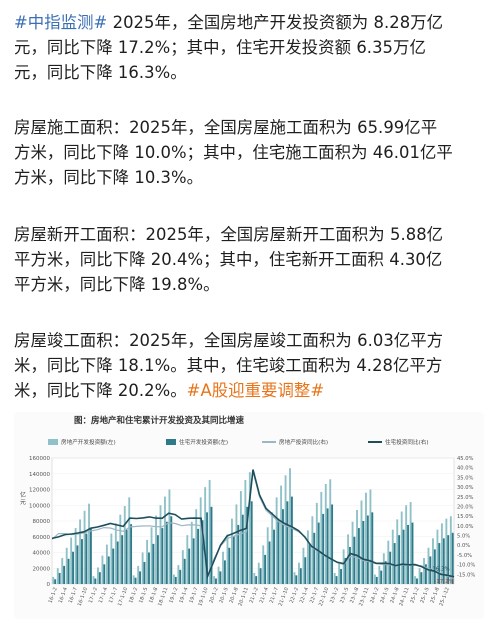 The height and width of the screenshot is (621, 500). I want to click on y2-tick-label: 20.0%, so click(465, 507).